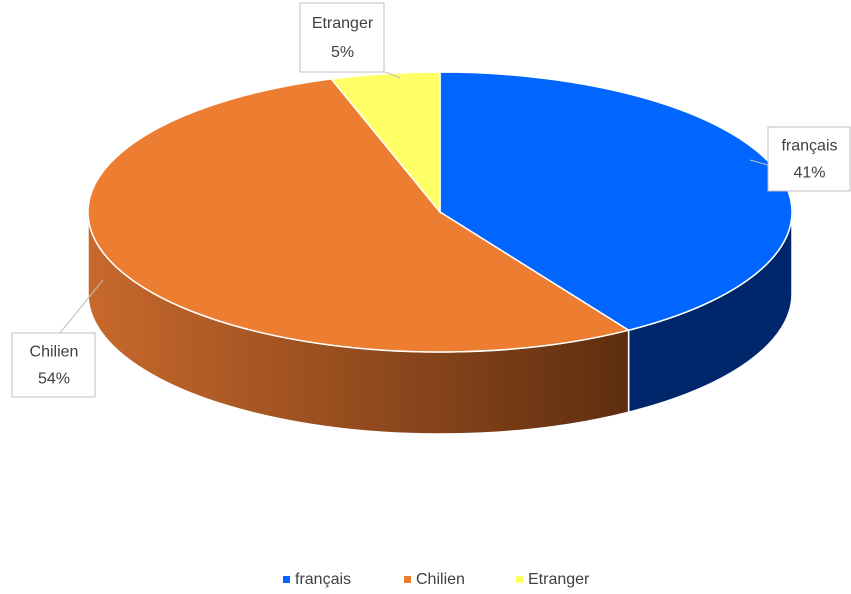 The width and height of the screenshot is (851, 594). Describe the element at coordinates (54, 378) in the screenshot. I see `data-label-value: 54%` at that location.